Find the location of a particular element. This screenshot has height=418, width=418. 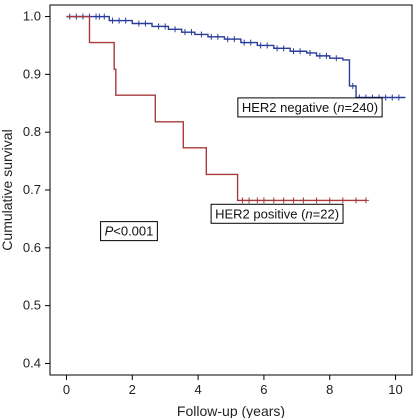

y-tick-label: 0.4 is located at coordinates (32, 362).